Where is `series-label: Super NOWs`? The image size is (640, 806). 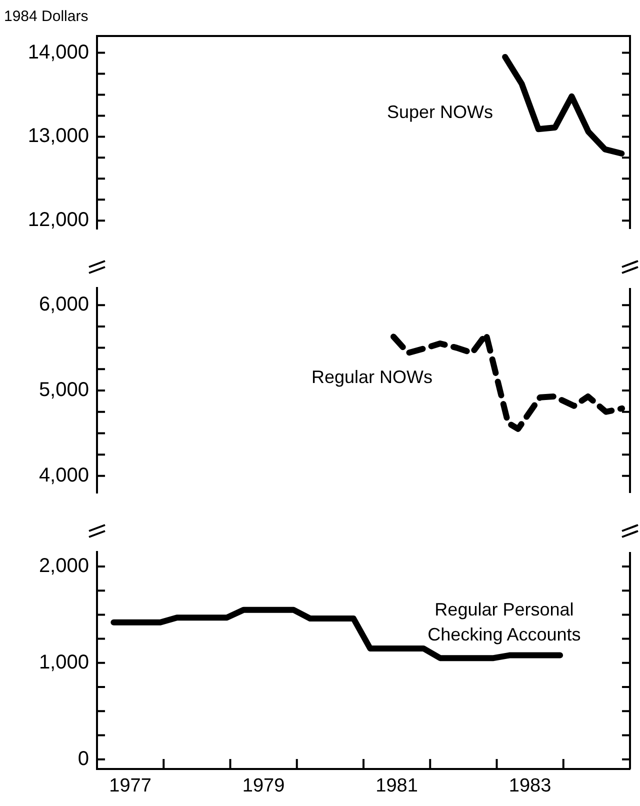
series-label: Super NOWs is located at coordinates (440, 112).